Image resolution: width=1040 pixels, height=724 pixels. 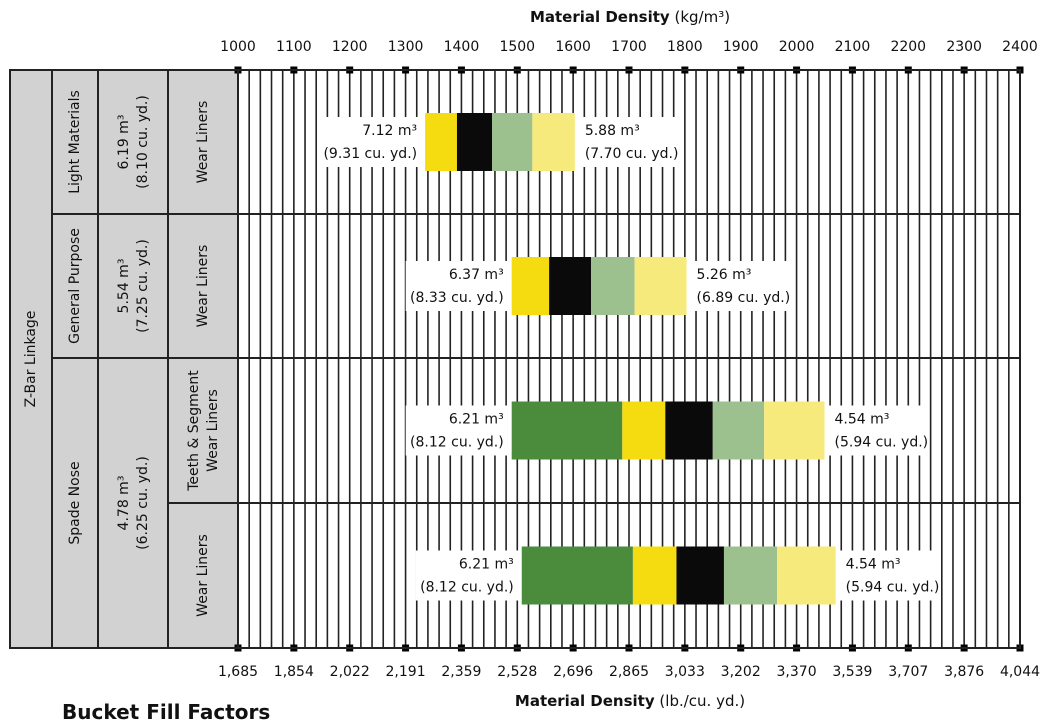 I want to click on x-top-tick-label: 1900, so click(x=741, y=47).